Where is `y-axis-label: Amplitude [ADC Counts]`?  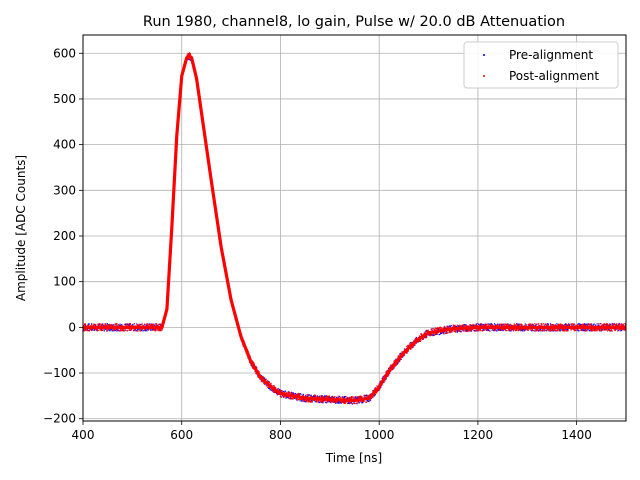 y-axis-label: Amplitude [ADC Counts] is located at coordinates (21, 228).